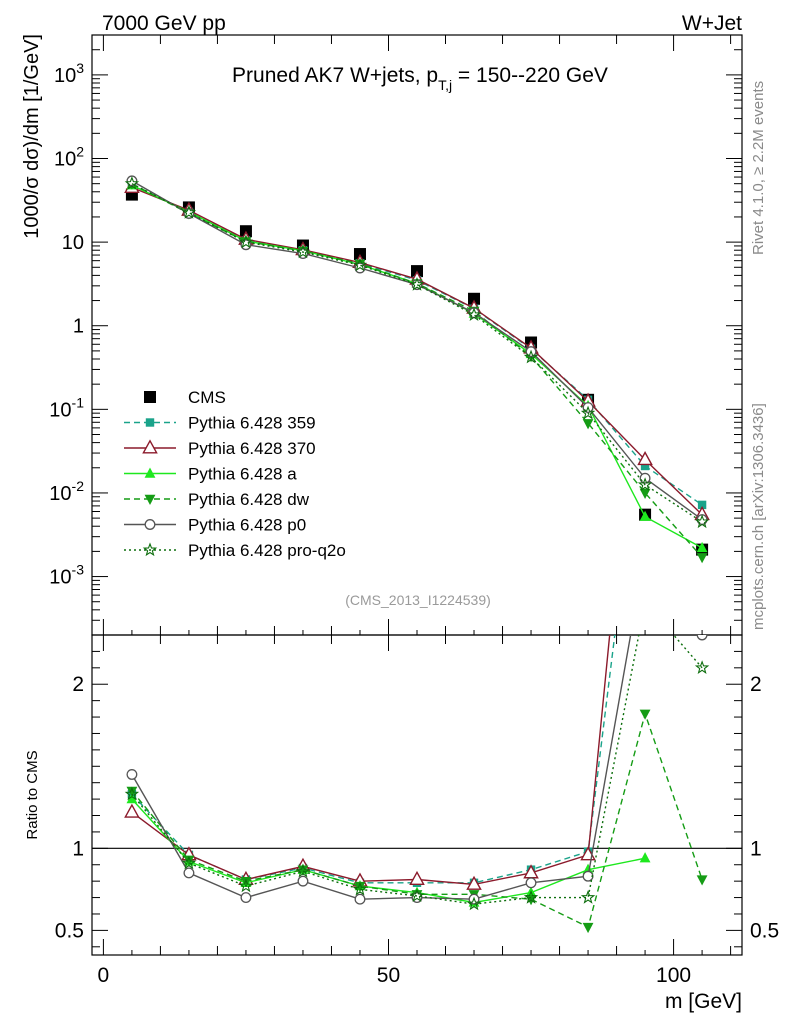  Describe the element at coordinates (703, 1001) in the screenshot. I see `x-axis-label: m [GeV]` at that location.